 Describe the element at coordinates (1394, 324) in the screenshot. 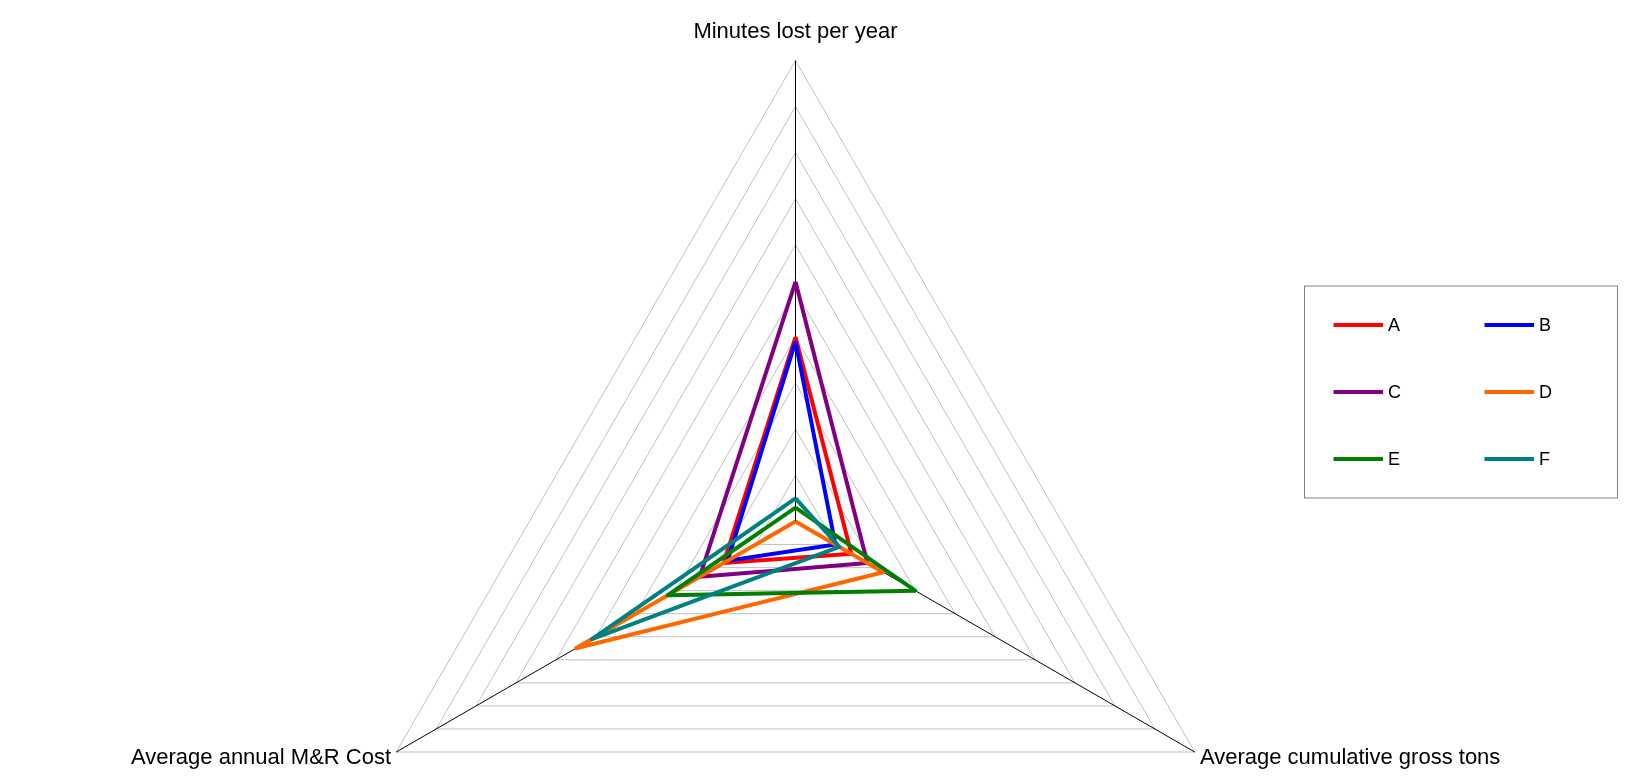

I see `legend-label: A` at that location.